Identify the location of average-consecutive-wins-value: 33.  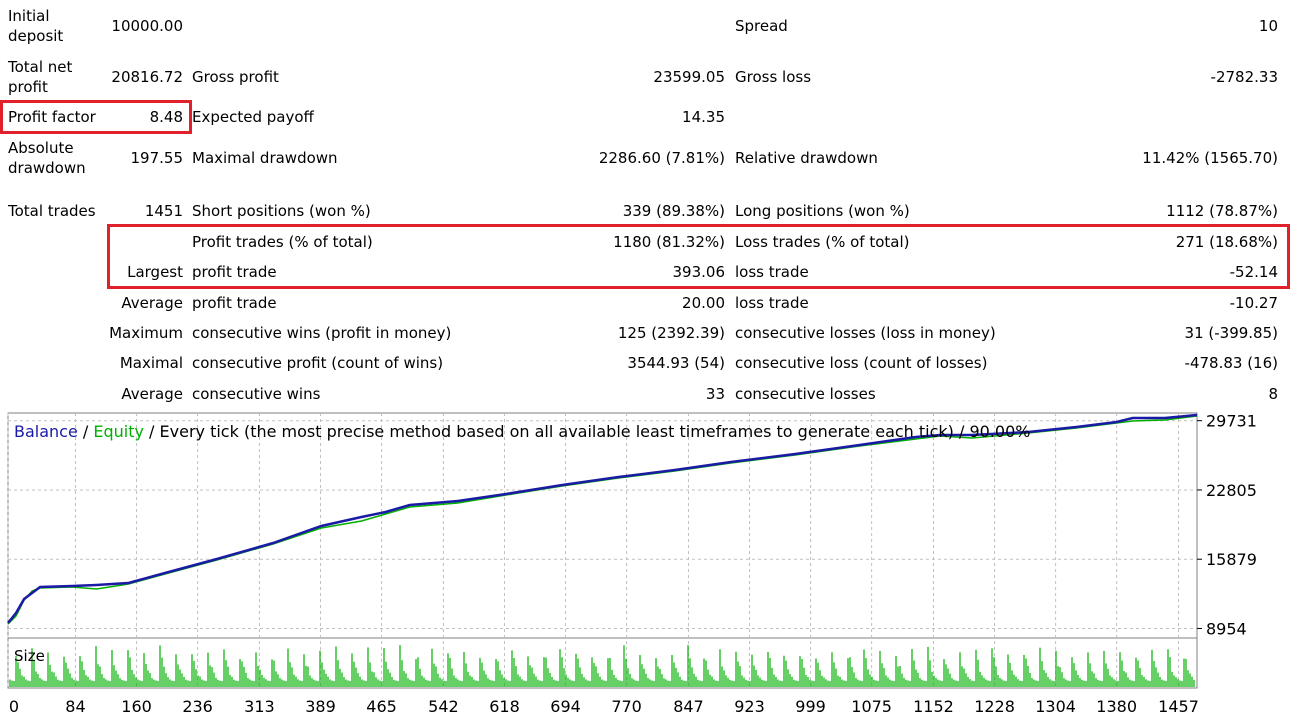
(715, 394).